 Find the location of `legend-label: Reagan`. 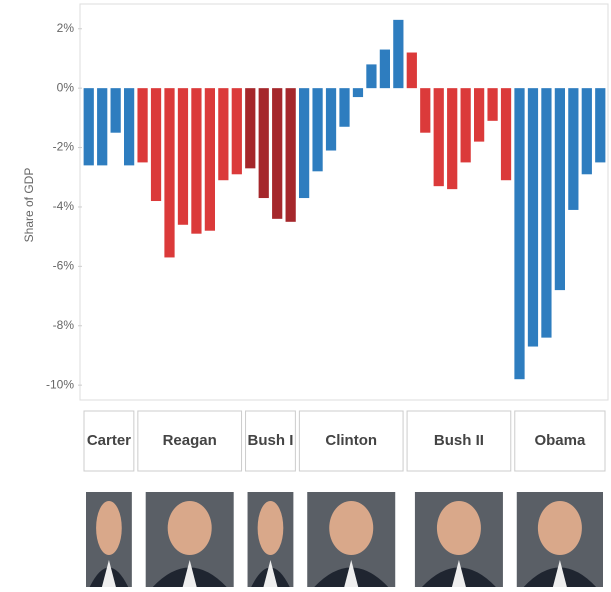

legend-label: Reagan is located at coordinates (190, 440).